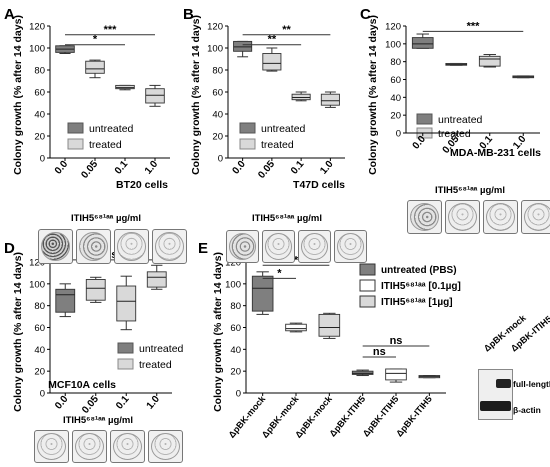 This screenshot has width=550, height=467. Describe the element at coordinates (286, 30) in the screenshot. I see `significance-label: **` at that location.